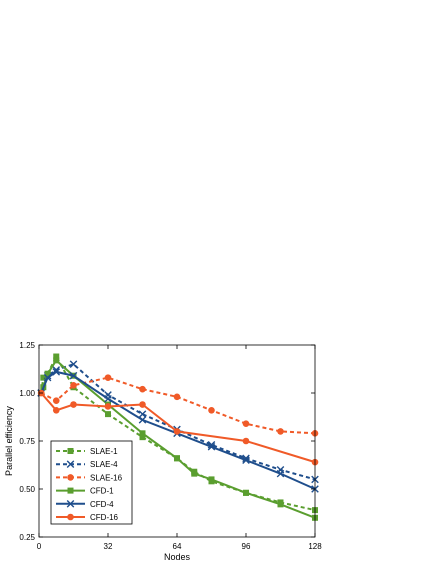  Describe the element at coordinates (85, 491) in the screenshot. I see `legend-item-cfd-1: CFD-1` at that location.